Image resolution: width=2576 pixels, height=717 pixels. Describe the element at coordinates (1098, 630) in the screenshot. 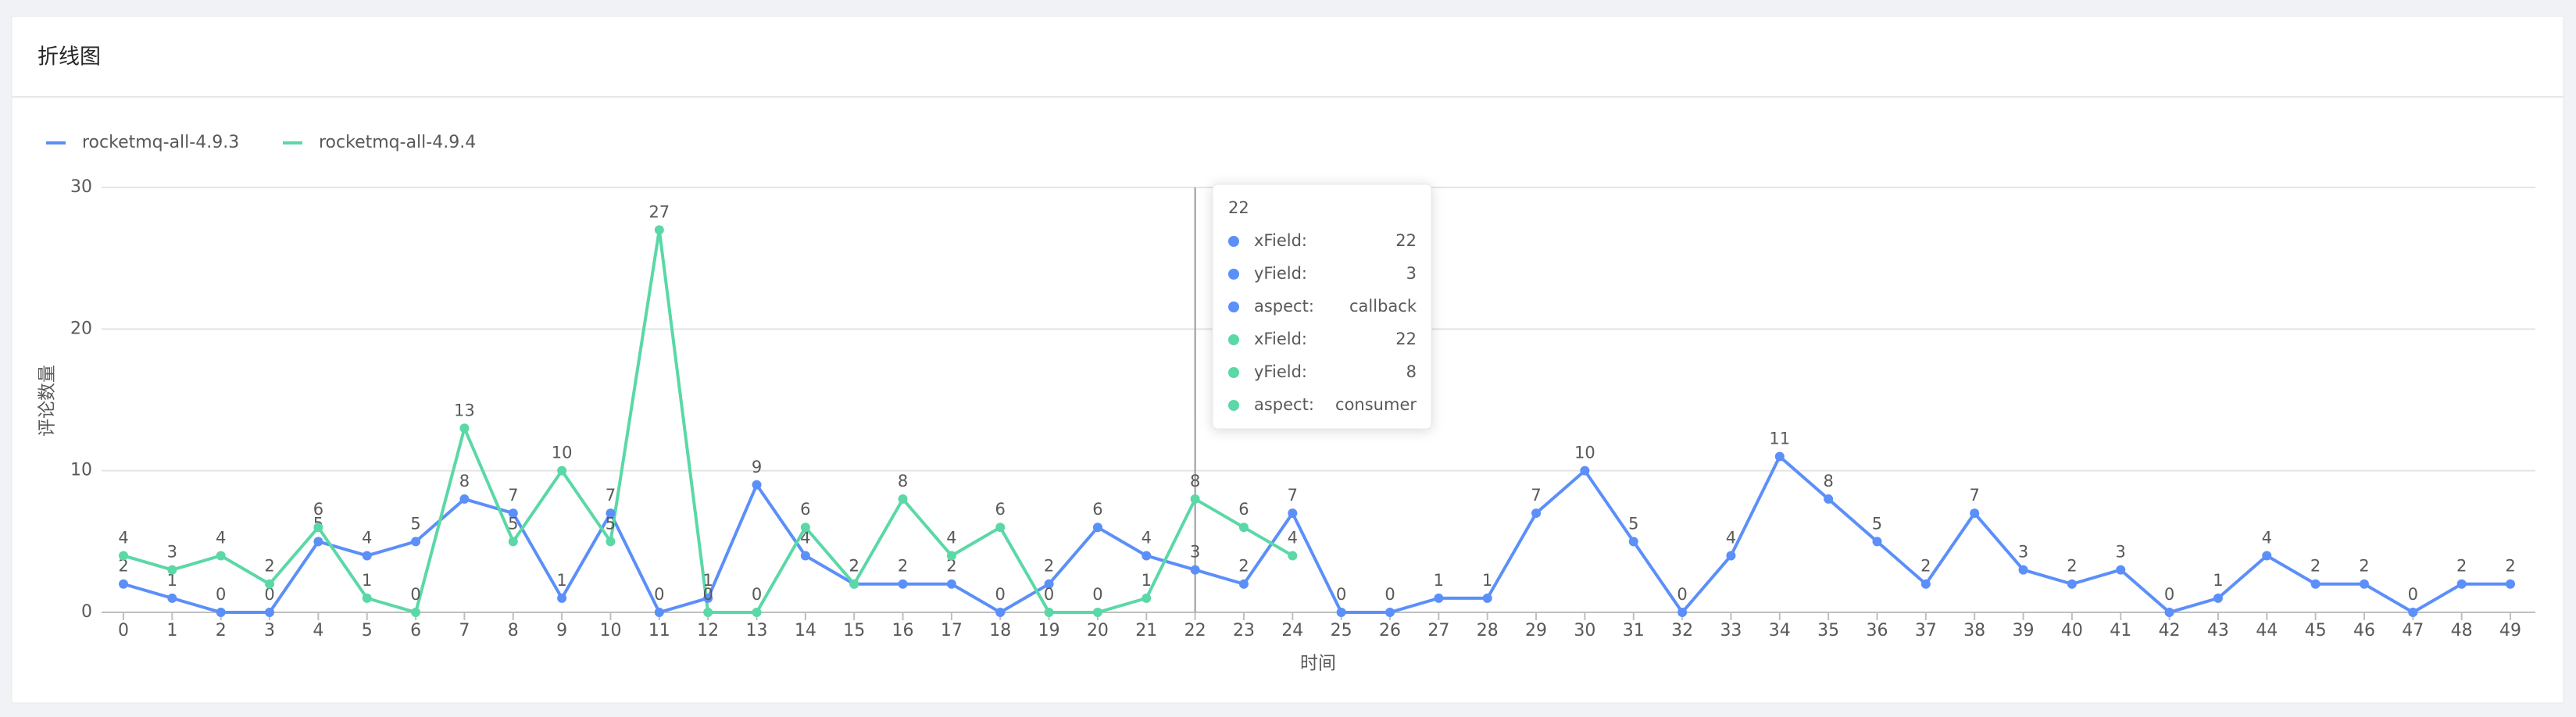

I see `x-tick-label: 20` at that location.